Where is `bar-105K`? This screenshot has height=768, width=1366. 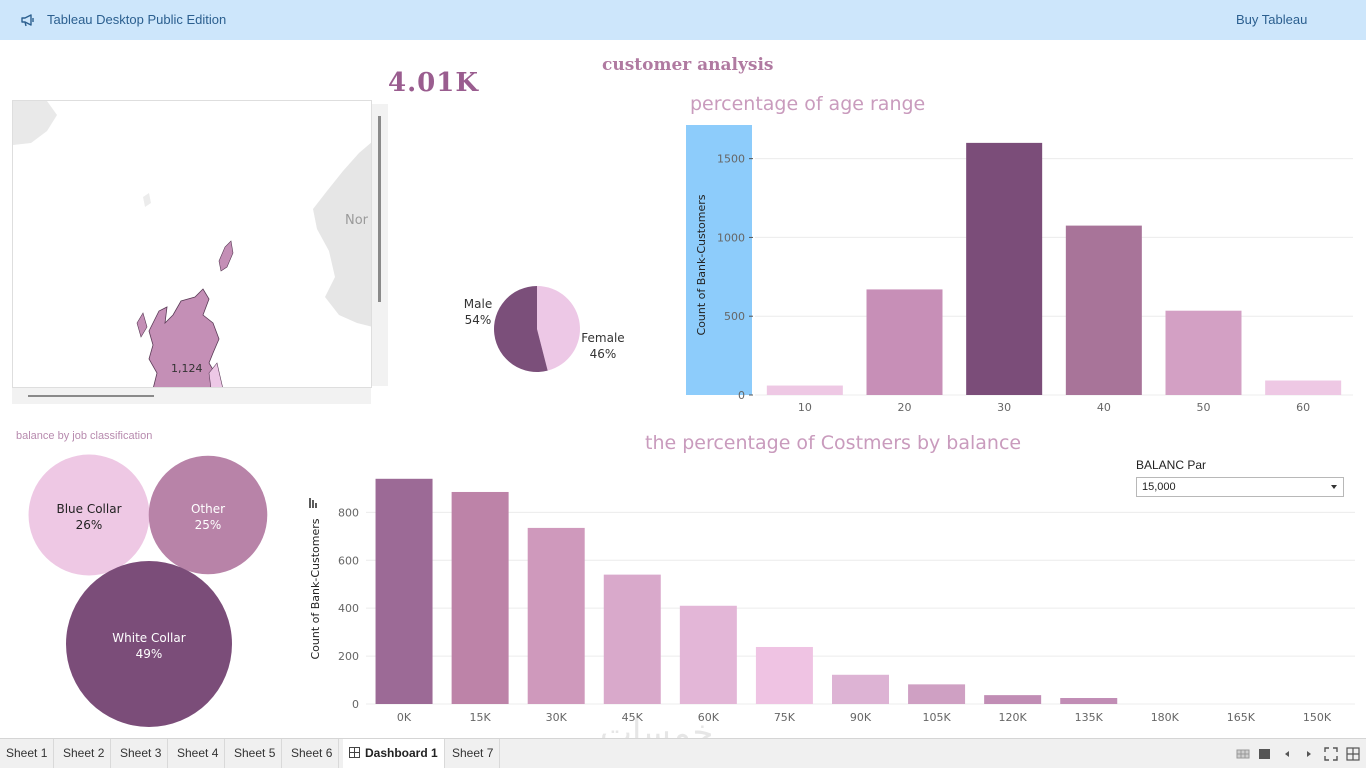 bar-105K is located at coordinates (937, 694).